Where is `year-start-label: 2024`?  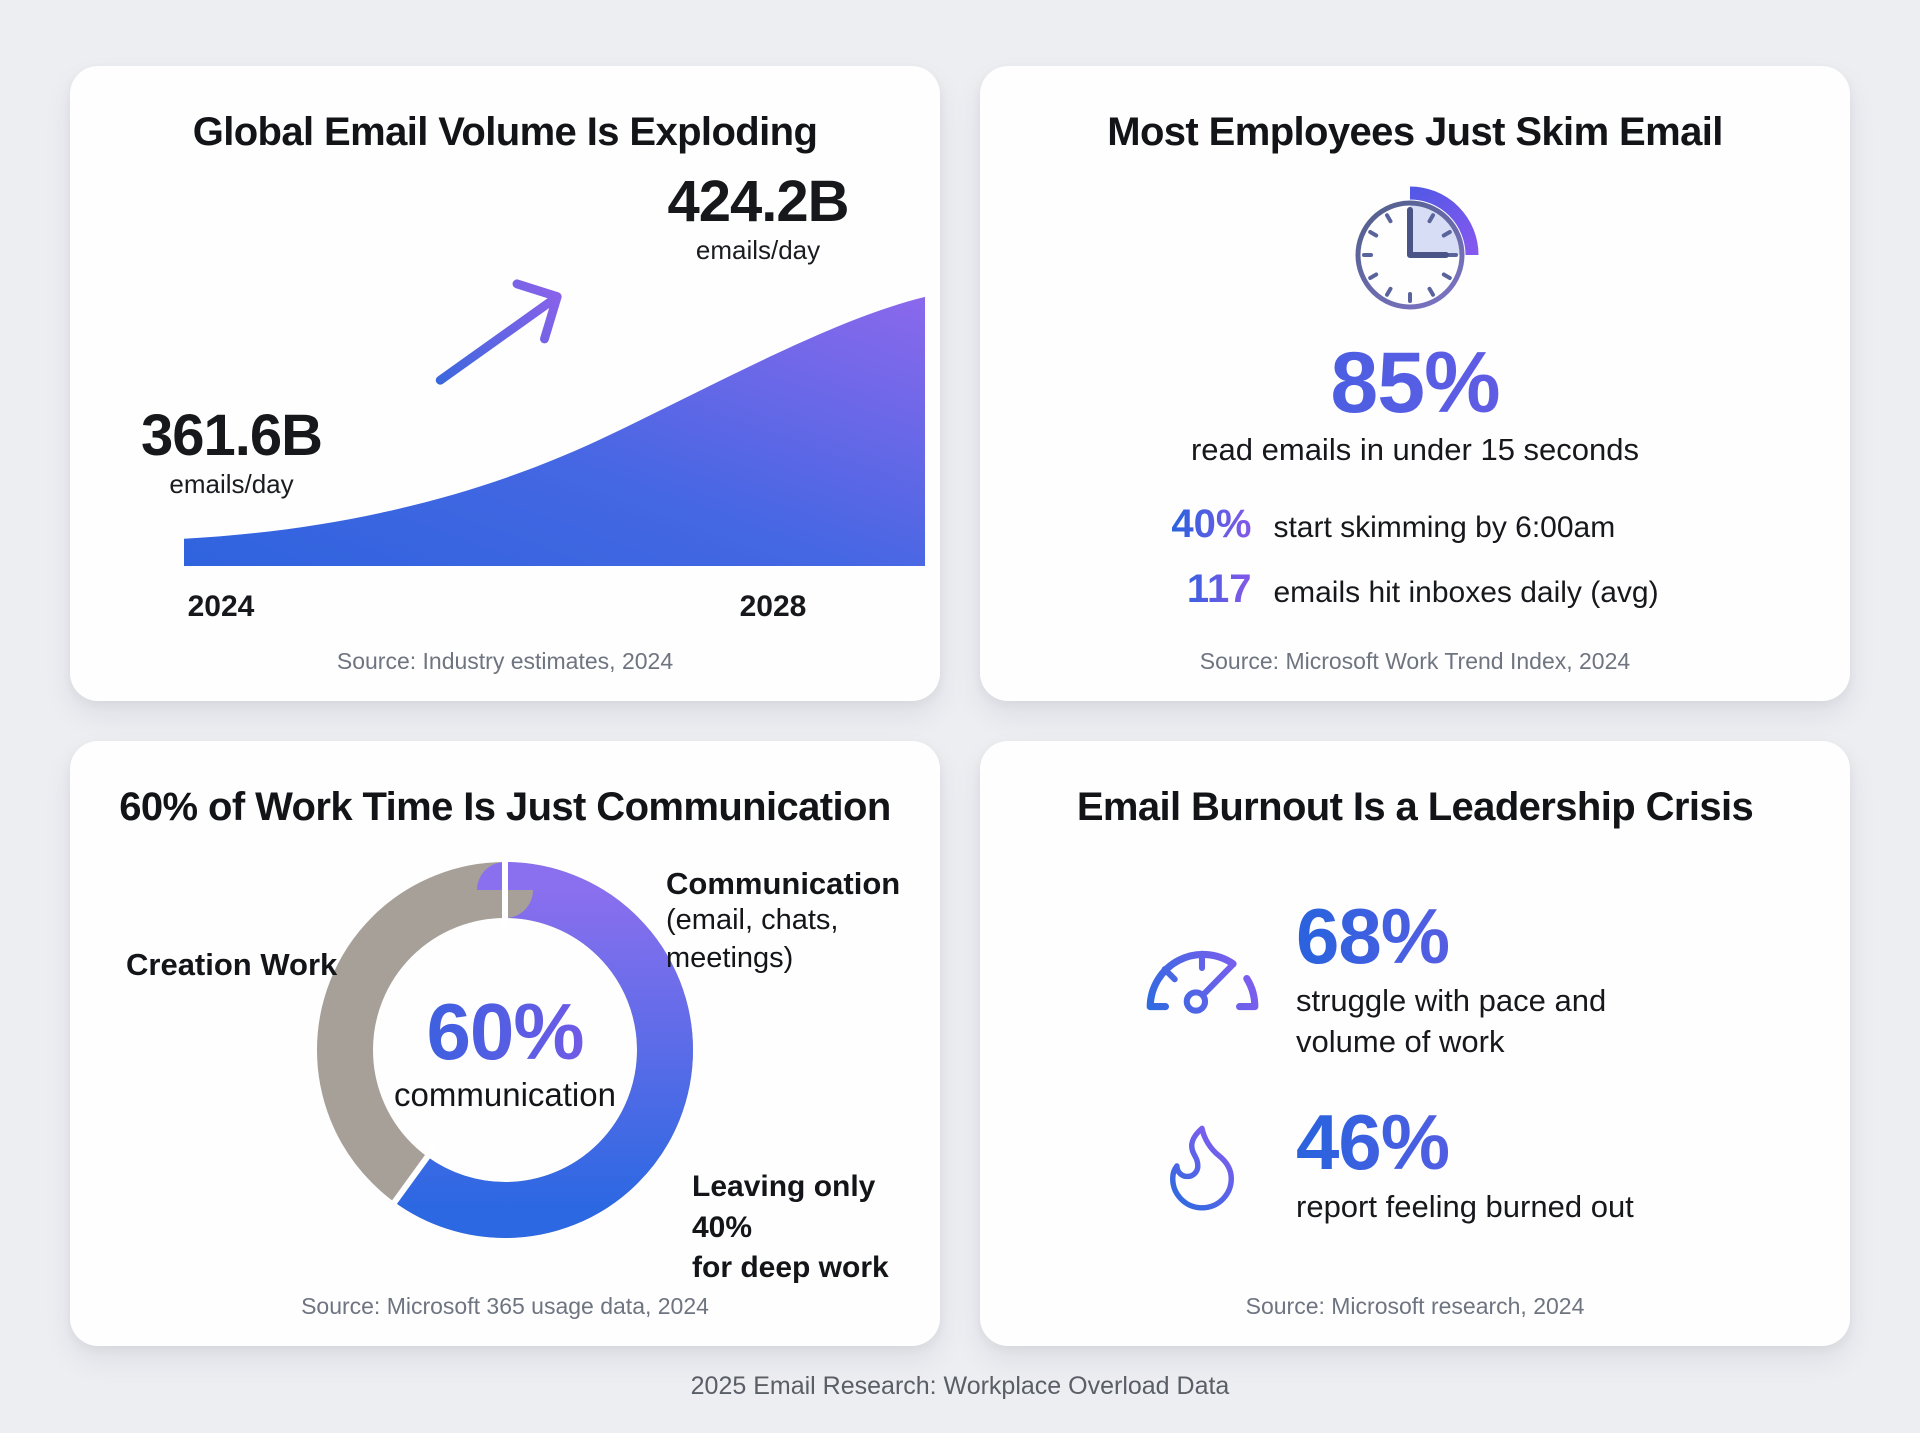 year-start-label: 2024 is located at coordinates (221, 606).